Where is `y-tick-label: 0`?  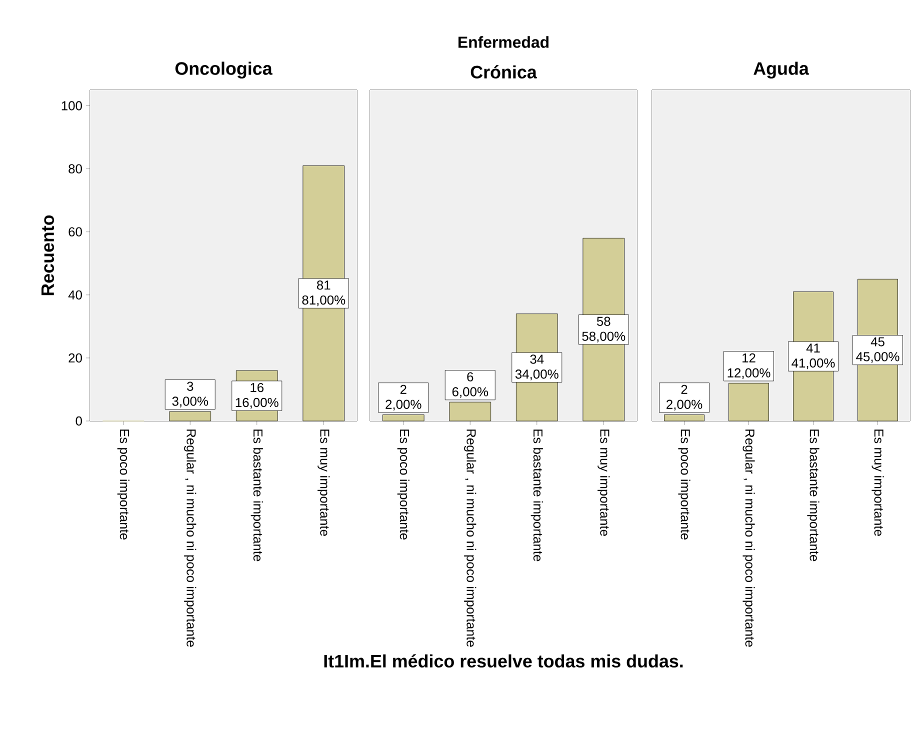
y-tick-label: 0 is located at coordinates (79, 421).